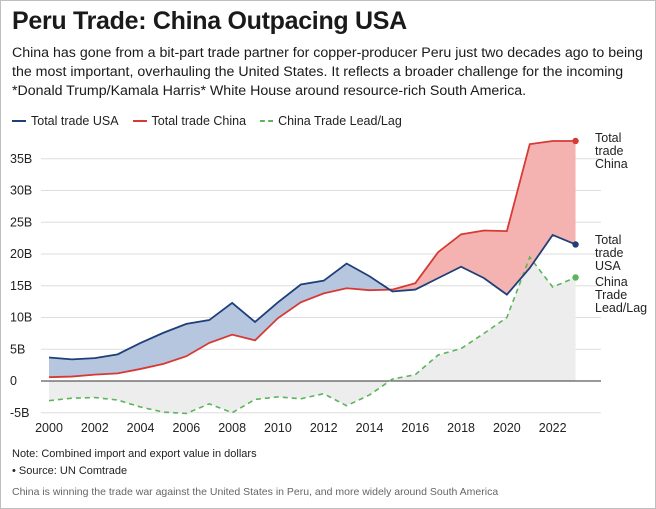  Describe the element at coordinates (575, 277) in the screenshot. I see `end-point-lead-lag` at that location.